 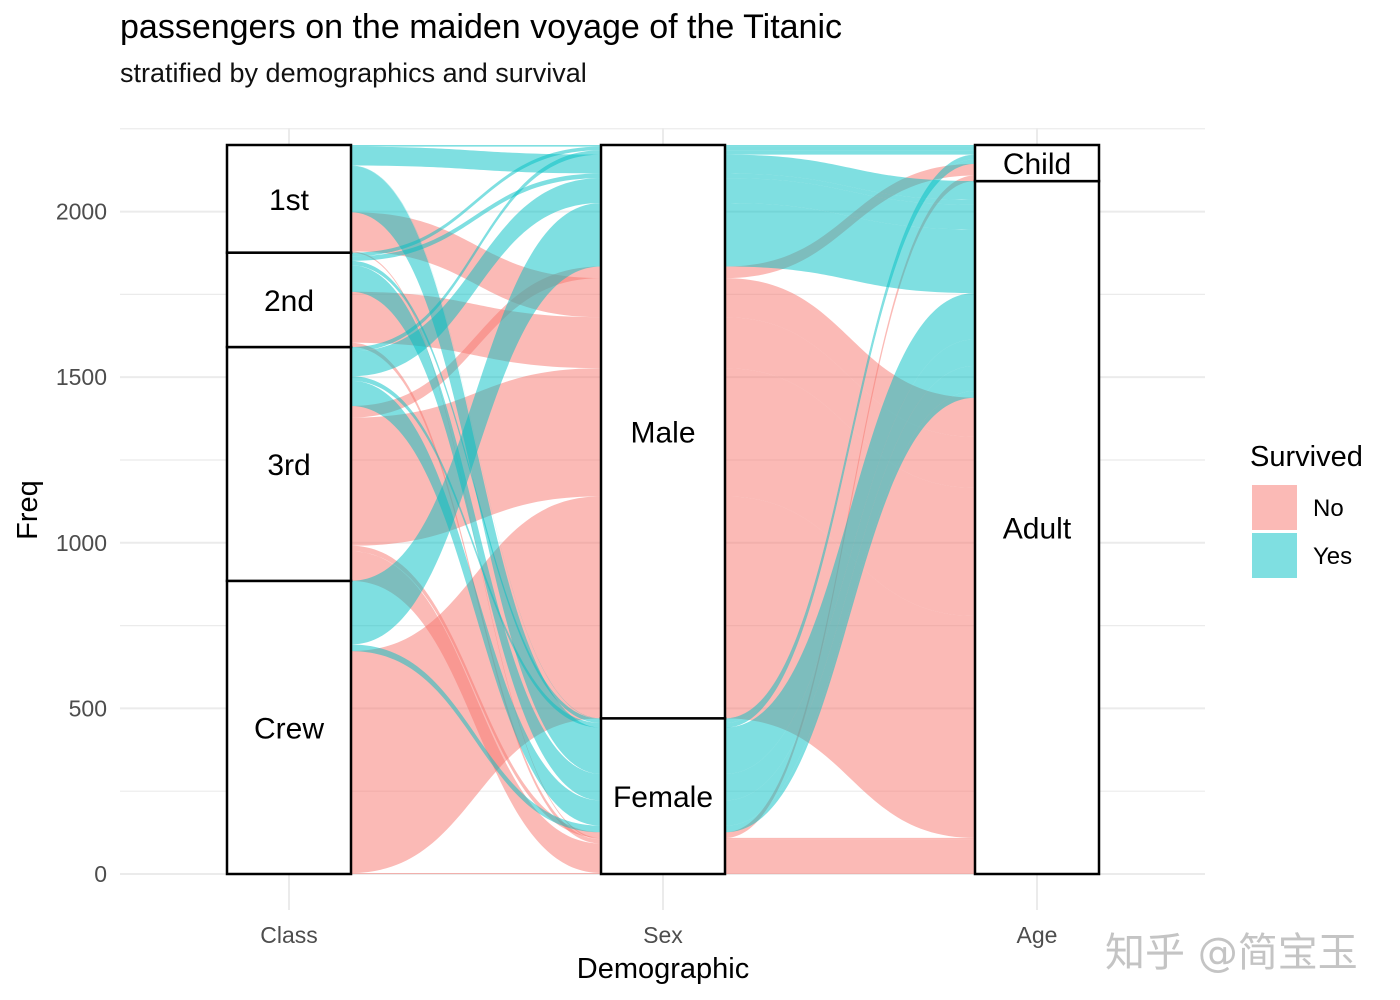 What do you see at coordinates (1231, 953) in the screenshot?
I see `watermark: 知乎 @简宝玉` at bounding box center [1231, 953].